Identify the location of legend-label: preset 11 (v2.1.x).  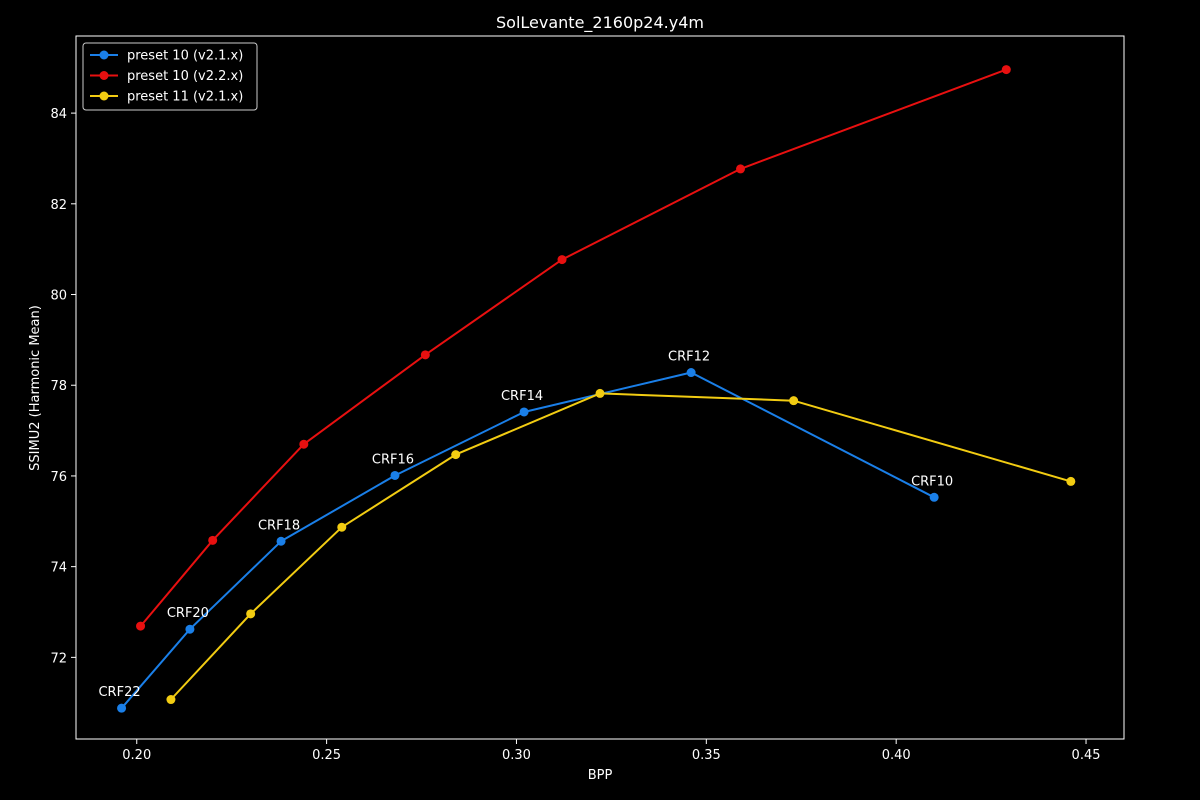
(185, 97).